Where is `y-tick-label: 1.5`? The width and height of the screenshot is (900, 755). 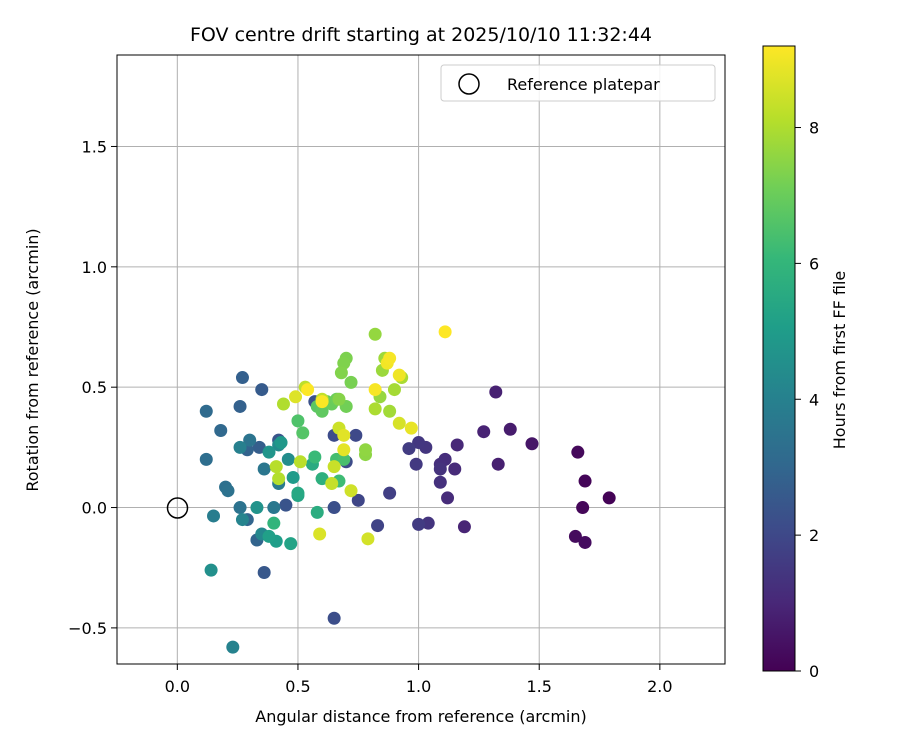 y-tick-label: 1.5 is located at coordinates (94, 146).